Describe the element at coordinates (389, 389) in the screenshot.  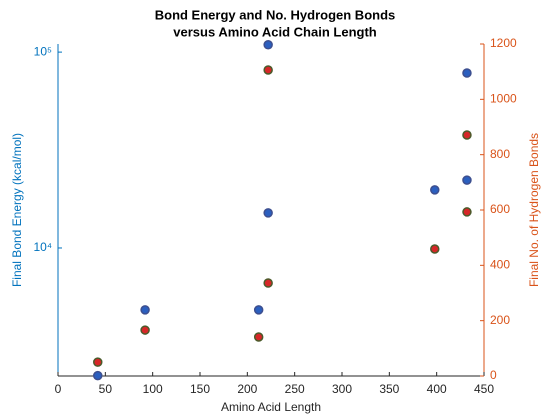
I see `x-tick-label: 350` at that location.